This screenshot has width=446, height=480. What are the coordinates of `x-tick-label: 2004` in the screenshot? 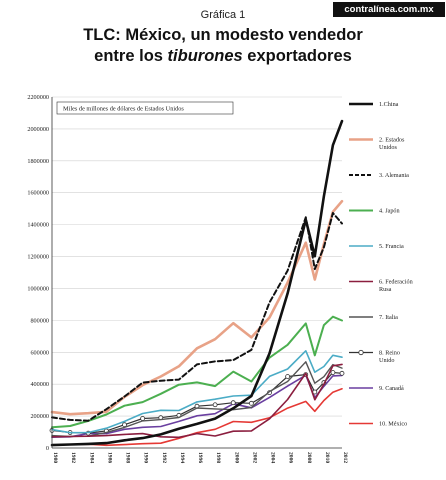 It's located at (273, 457).